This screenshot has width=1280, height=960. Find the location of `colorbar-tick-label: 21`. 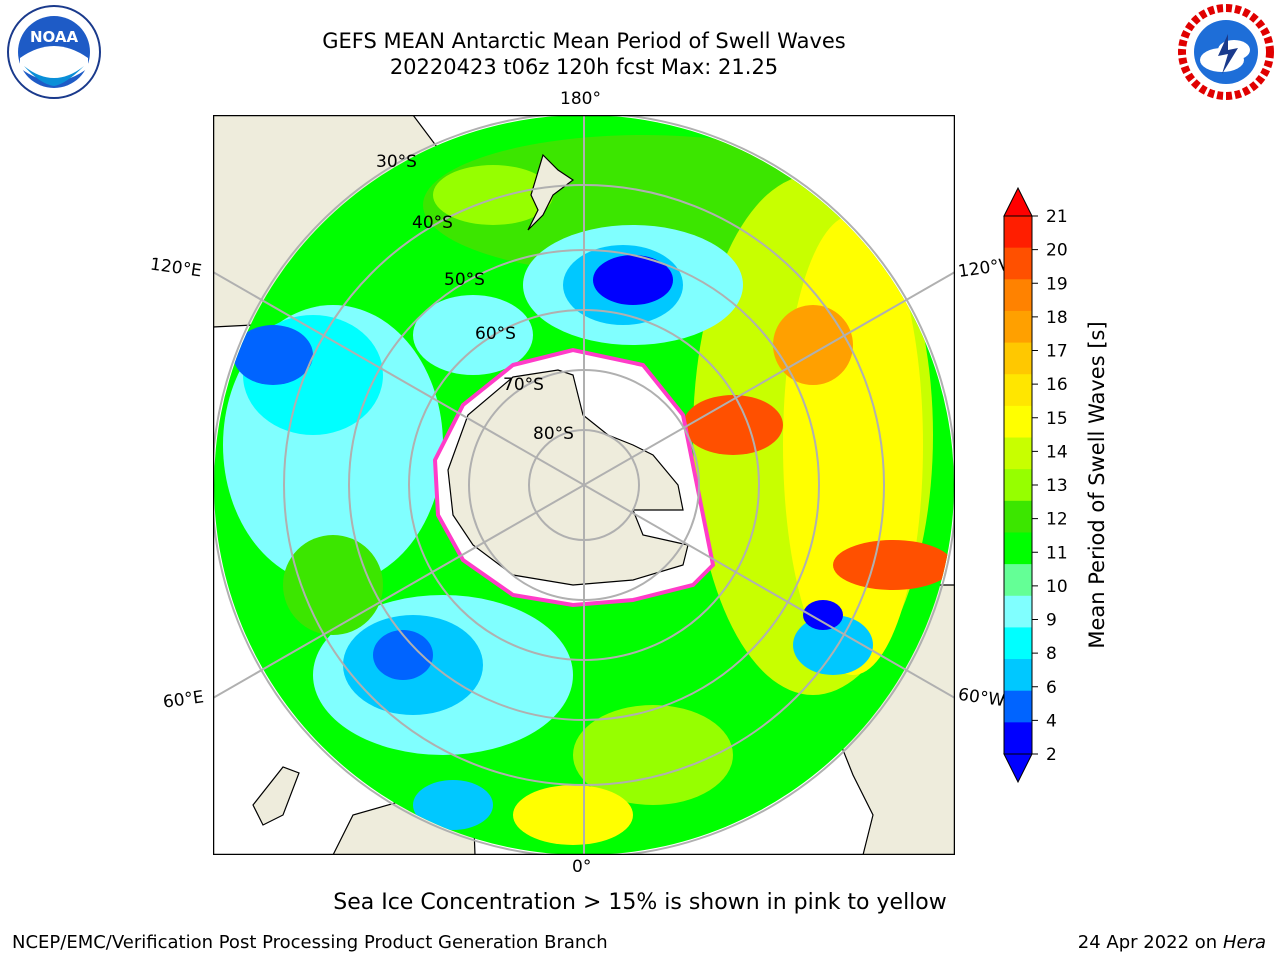

colorbar-tick-label: 21 is located at coordinates (1057, 217).